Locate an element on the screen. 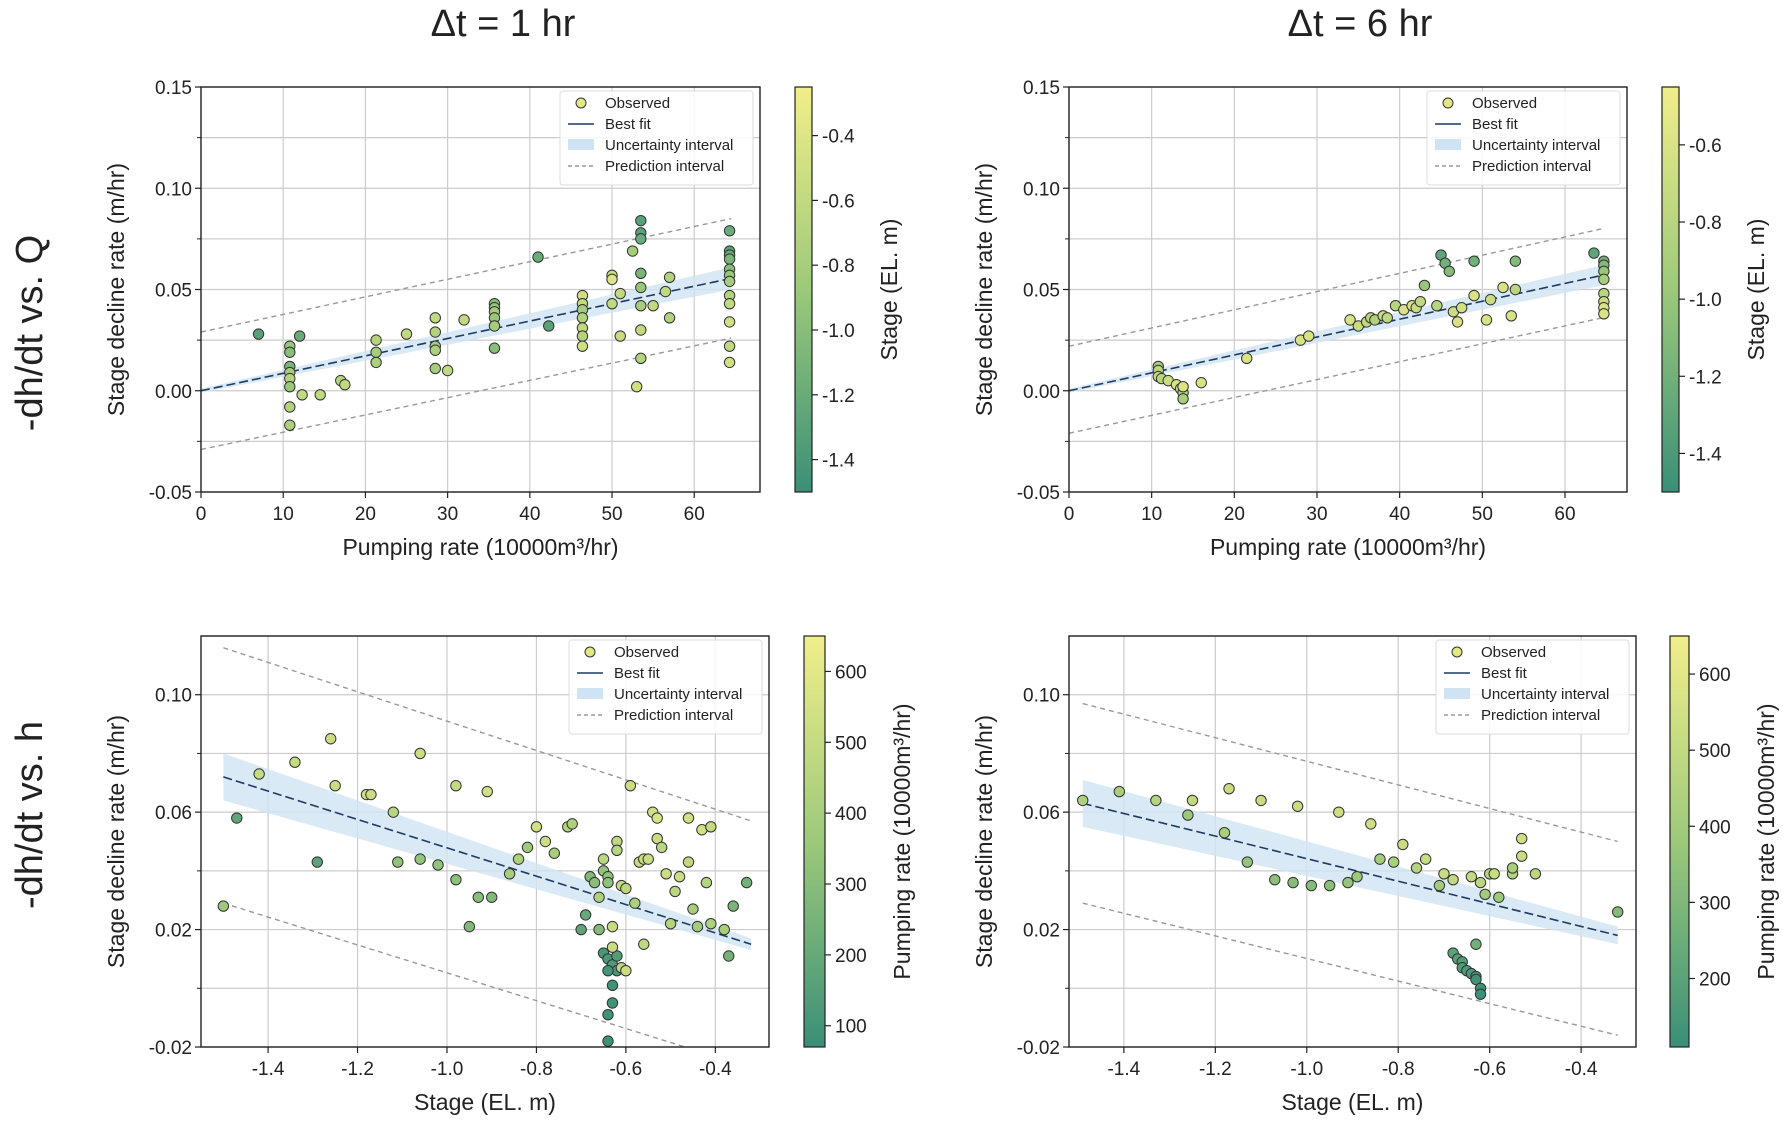 Image resolution: width=1783 pixels, height=1123 pixels. x-tick-label: -1.0 is located at coordinates (447, 1069).